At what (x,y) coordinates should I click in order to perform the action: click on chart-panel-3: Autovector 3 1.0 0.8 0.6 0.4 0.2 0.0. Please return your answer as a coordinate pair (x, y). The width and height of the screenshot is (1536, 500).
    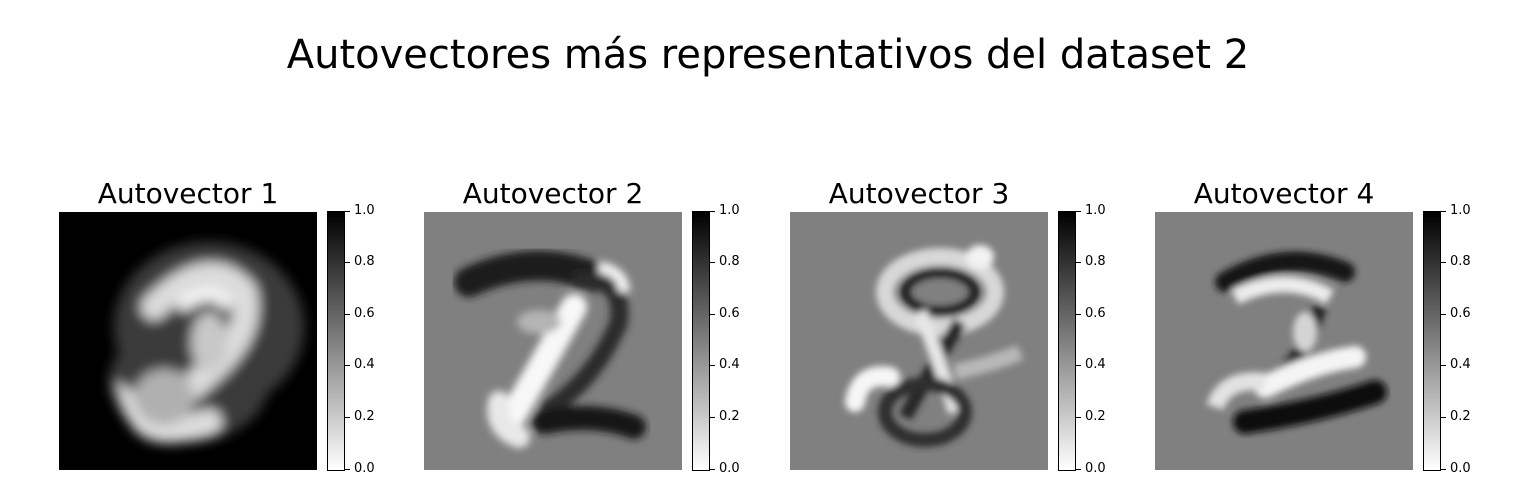
    Looking at the image, I should click on (970, 327).